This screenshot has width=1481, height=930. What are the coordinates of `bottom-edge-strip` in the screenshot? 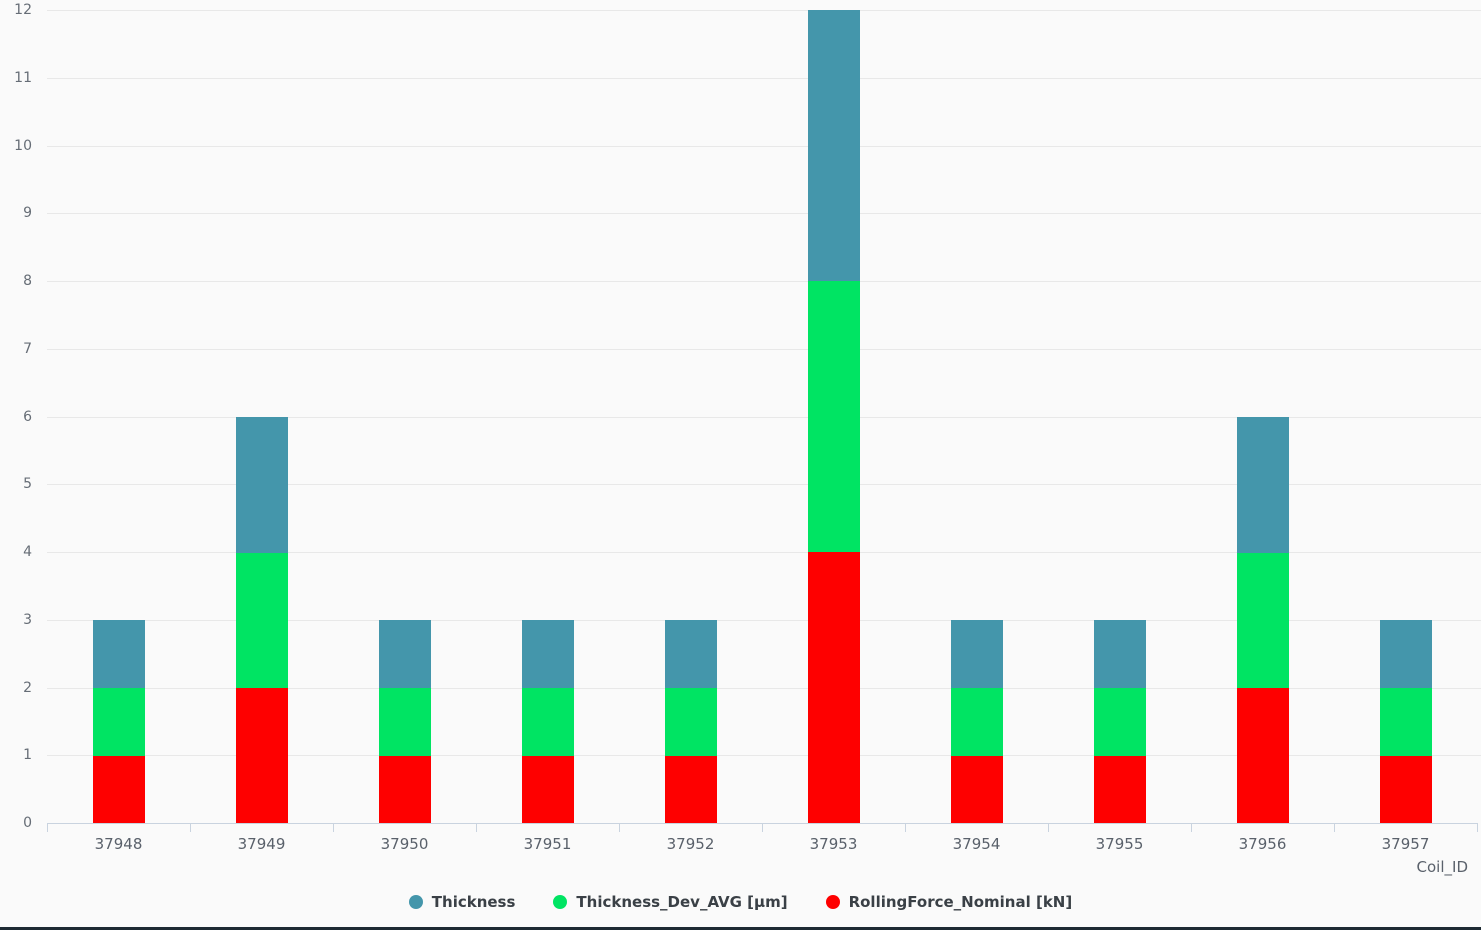 It's located at (740, 928).